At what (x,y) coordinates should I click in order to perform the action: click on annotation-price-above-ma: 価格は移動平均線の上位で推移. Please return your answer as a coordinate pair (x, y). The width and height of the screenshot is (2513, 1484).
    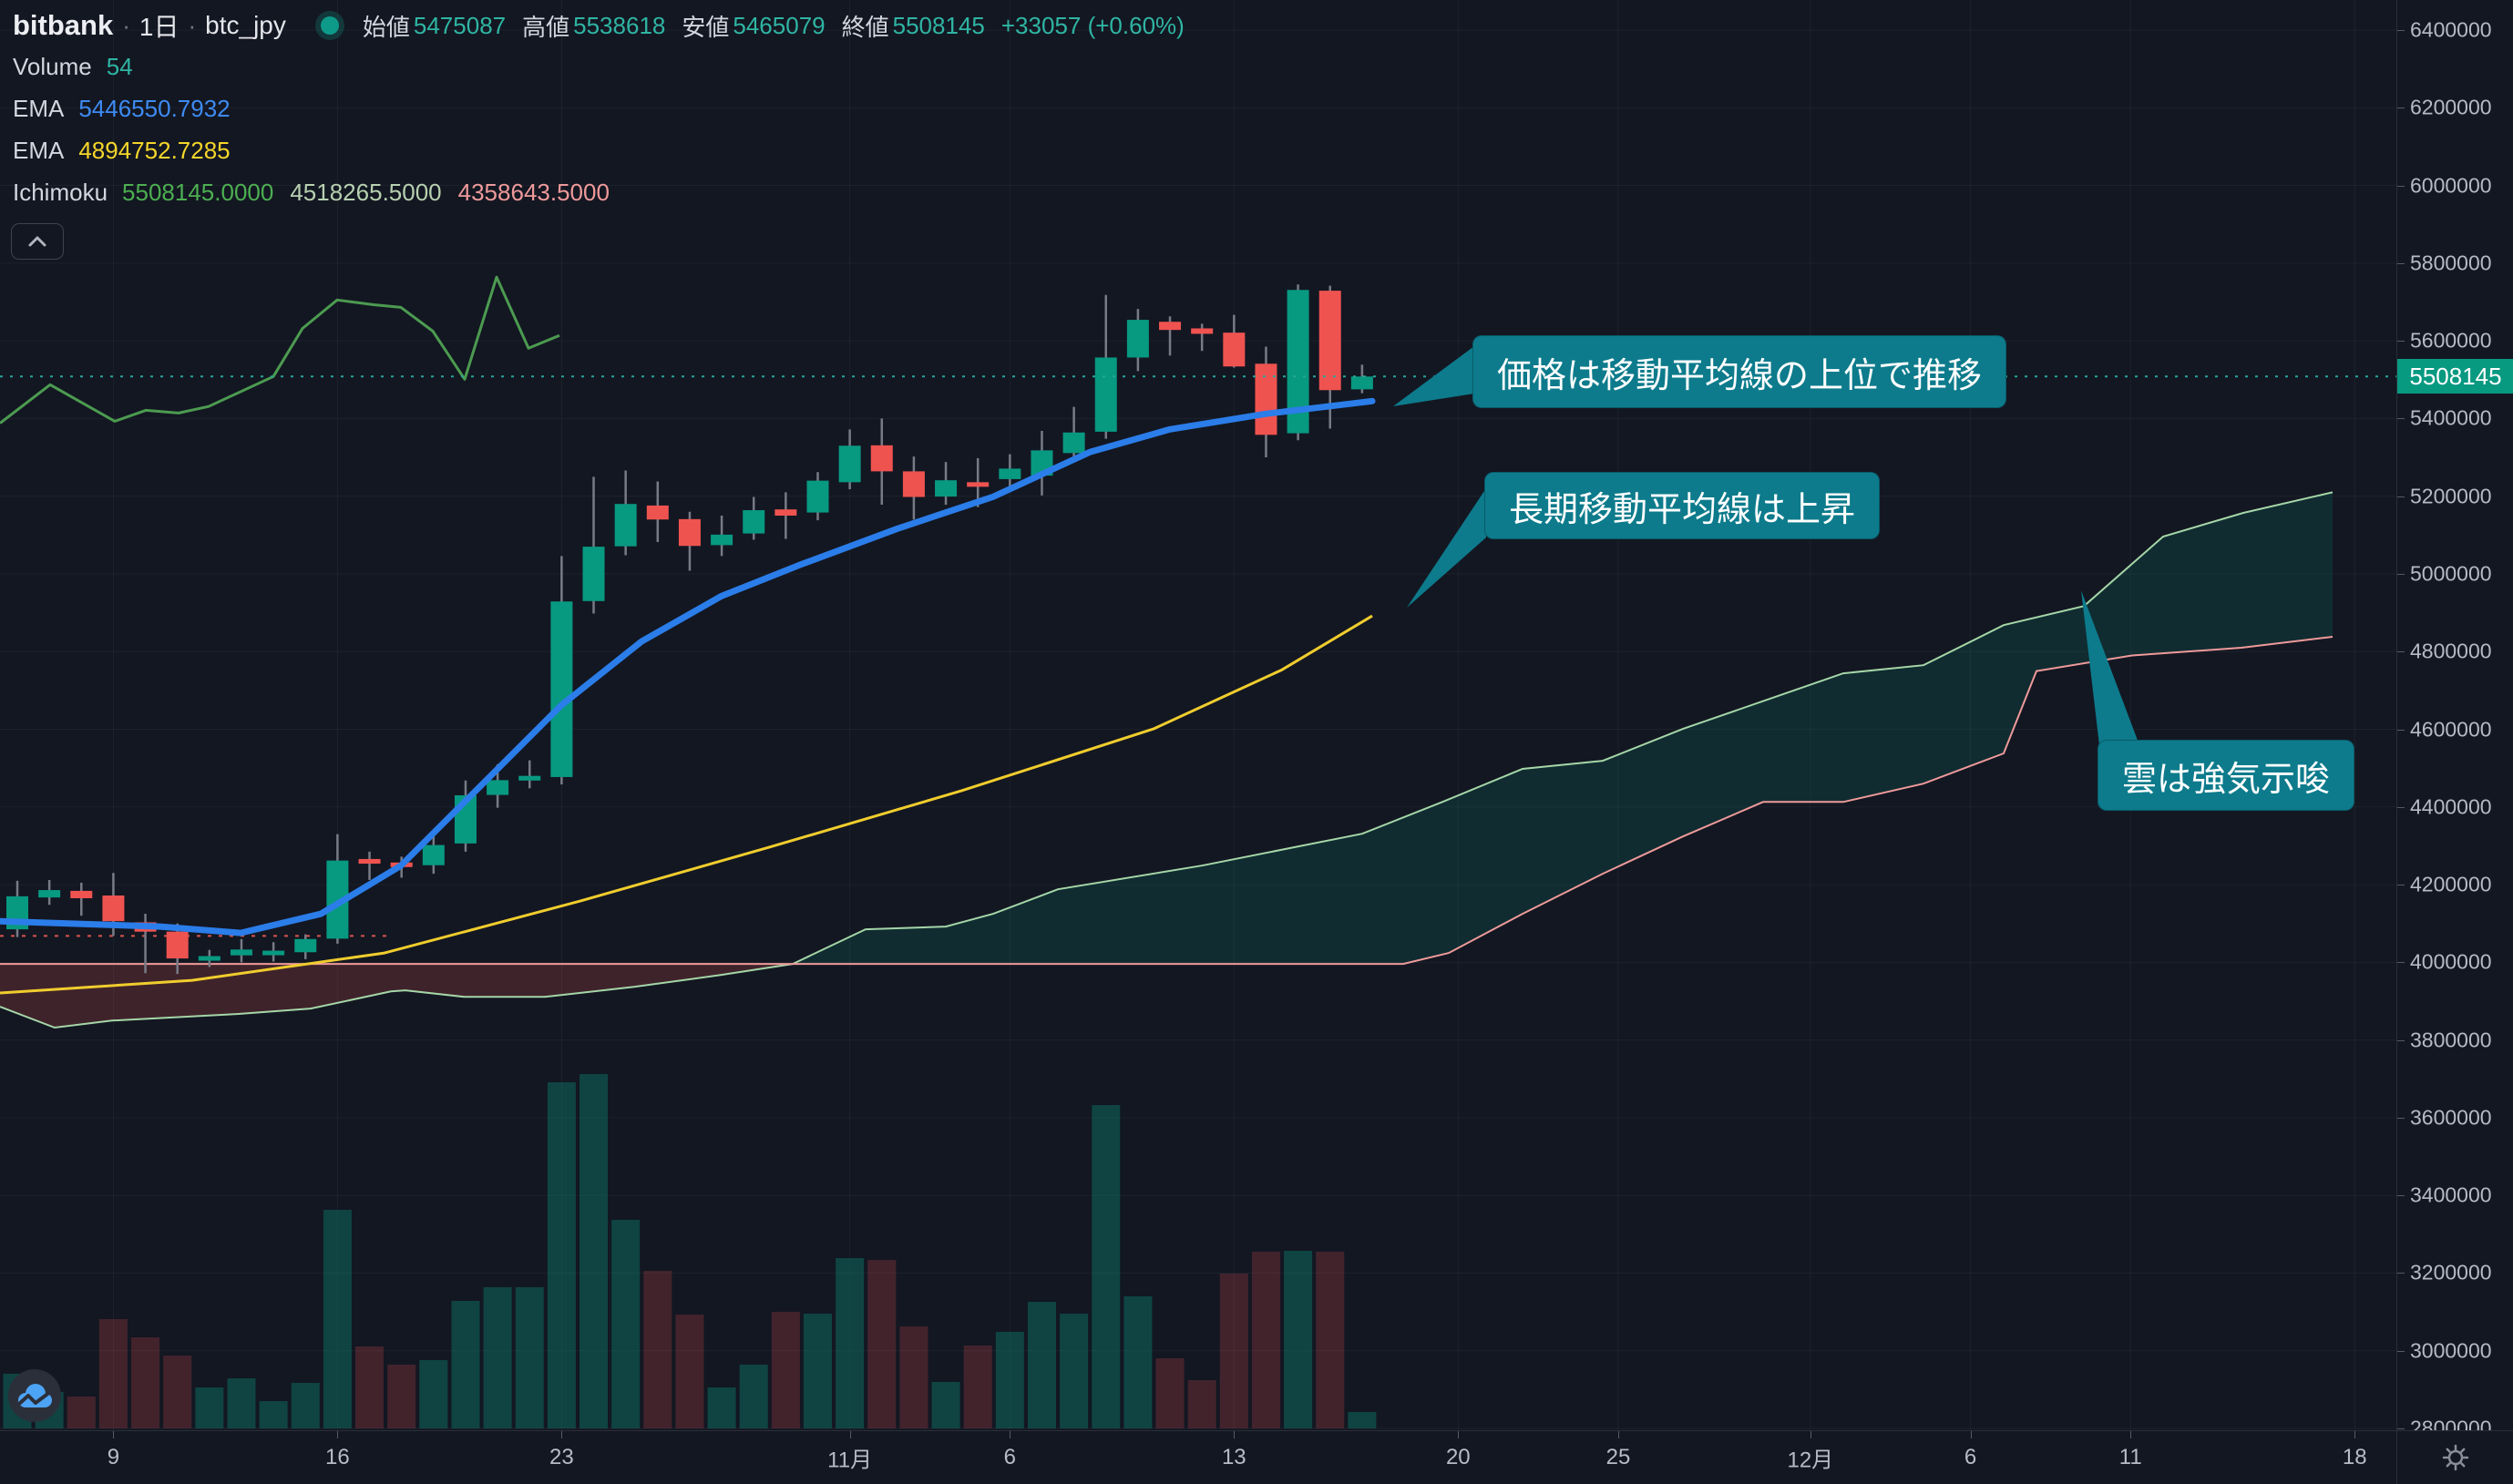
    Looking at the image, I should click on (1740, 371).